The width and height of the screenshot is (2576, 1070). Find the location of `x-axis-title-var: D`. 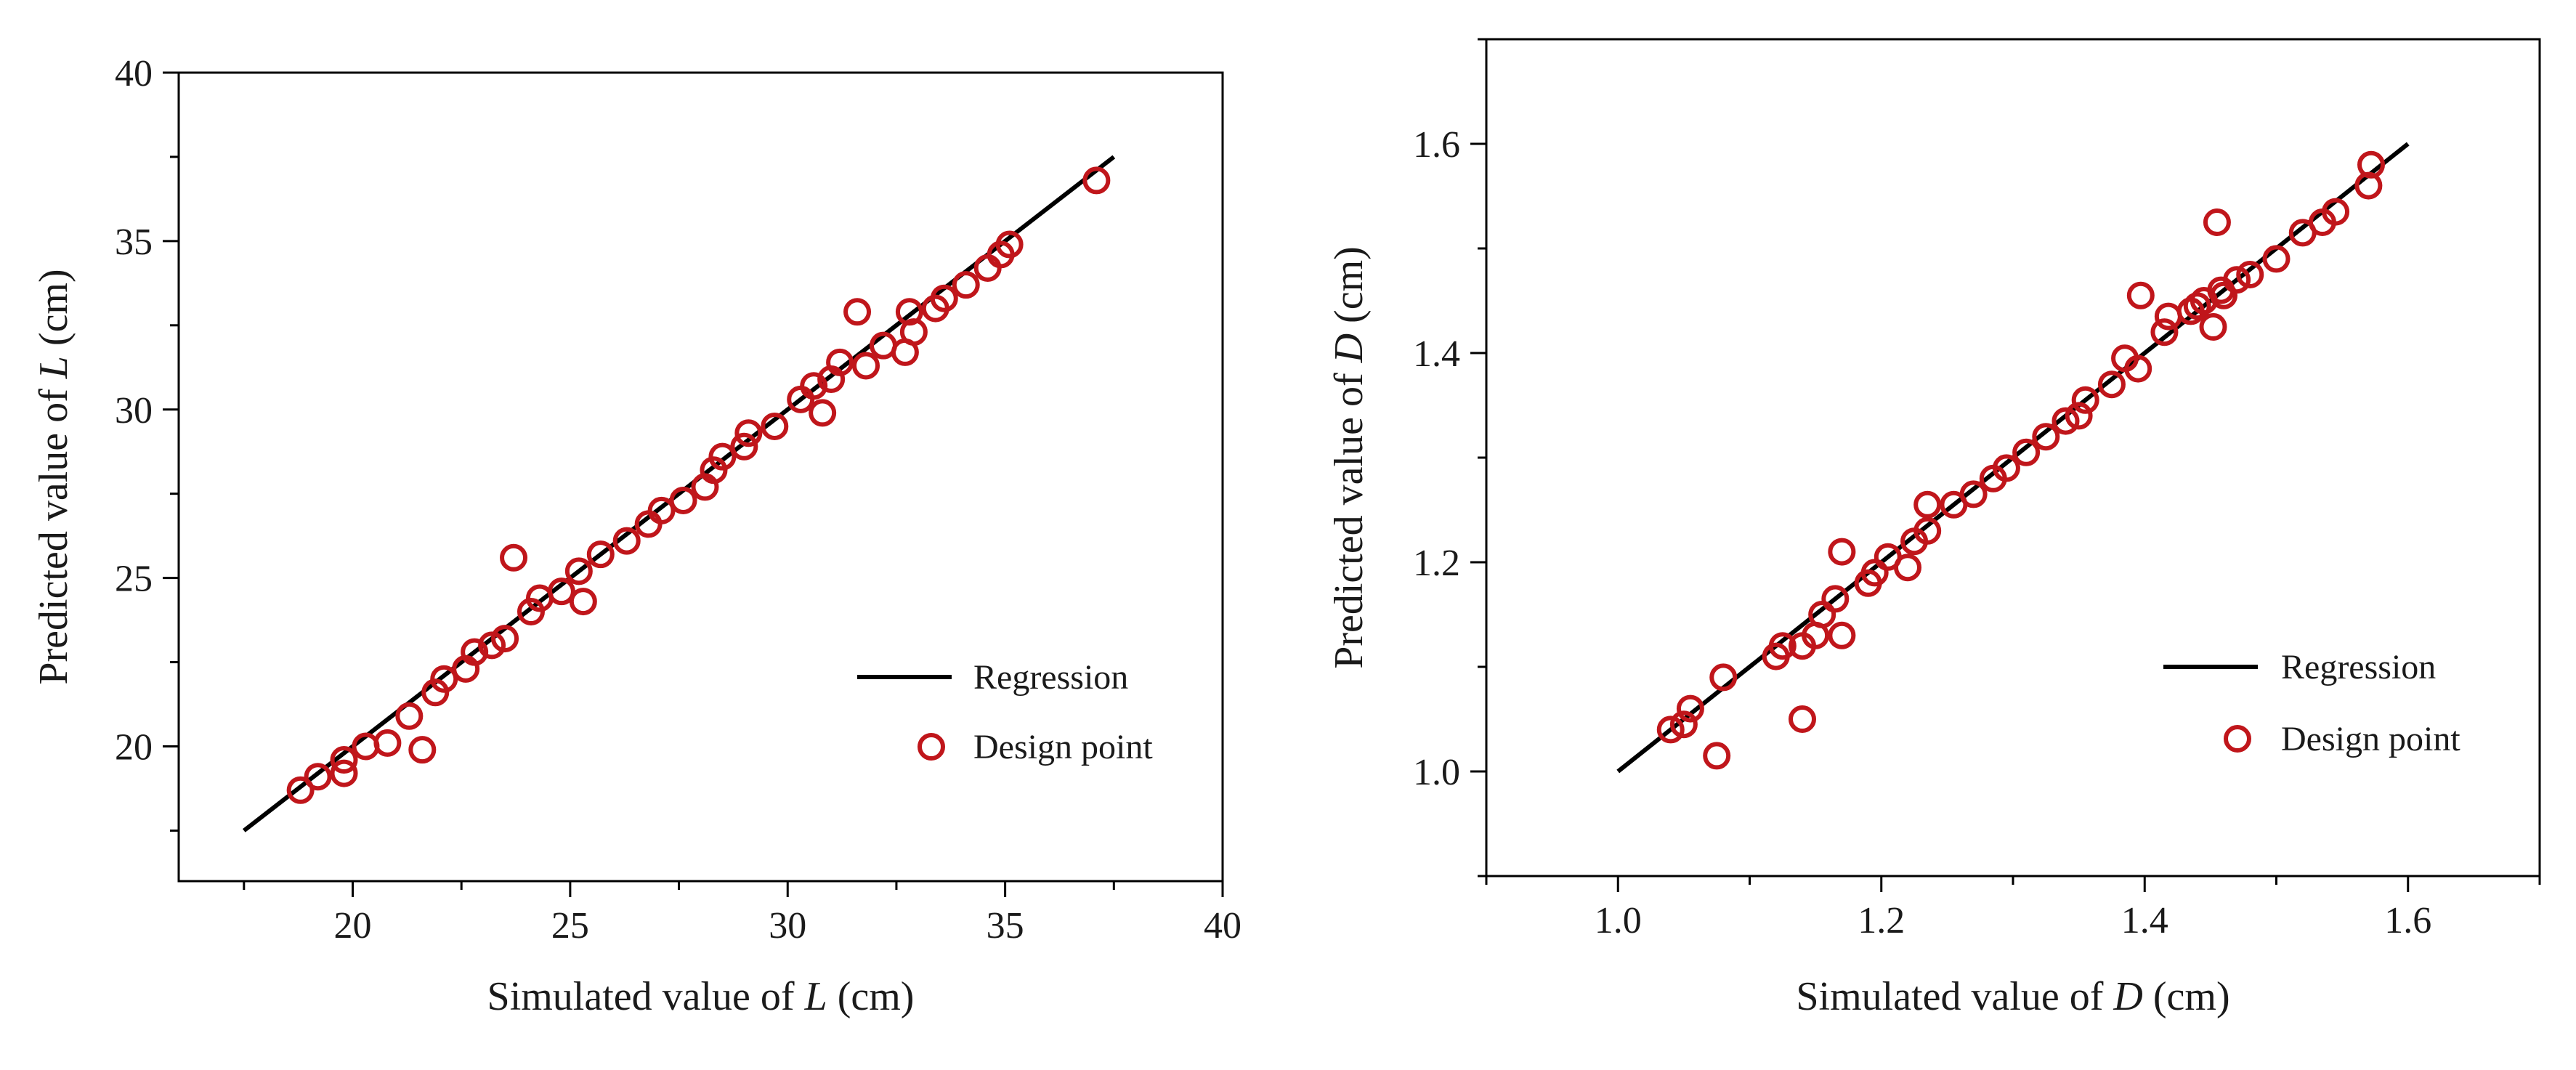

x-axis-title-var: D is located at coordinates (2127, 996).